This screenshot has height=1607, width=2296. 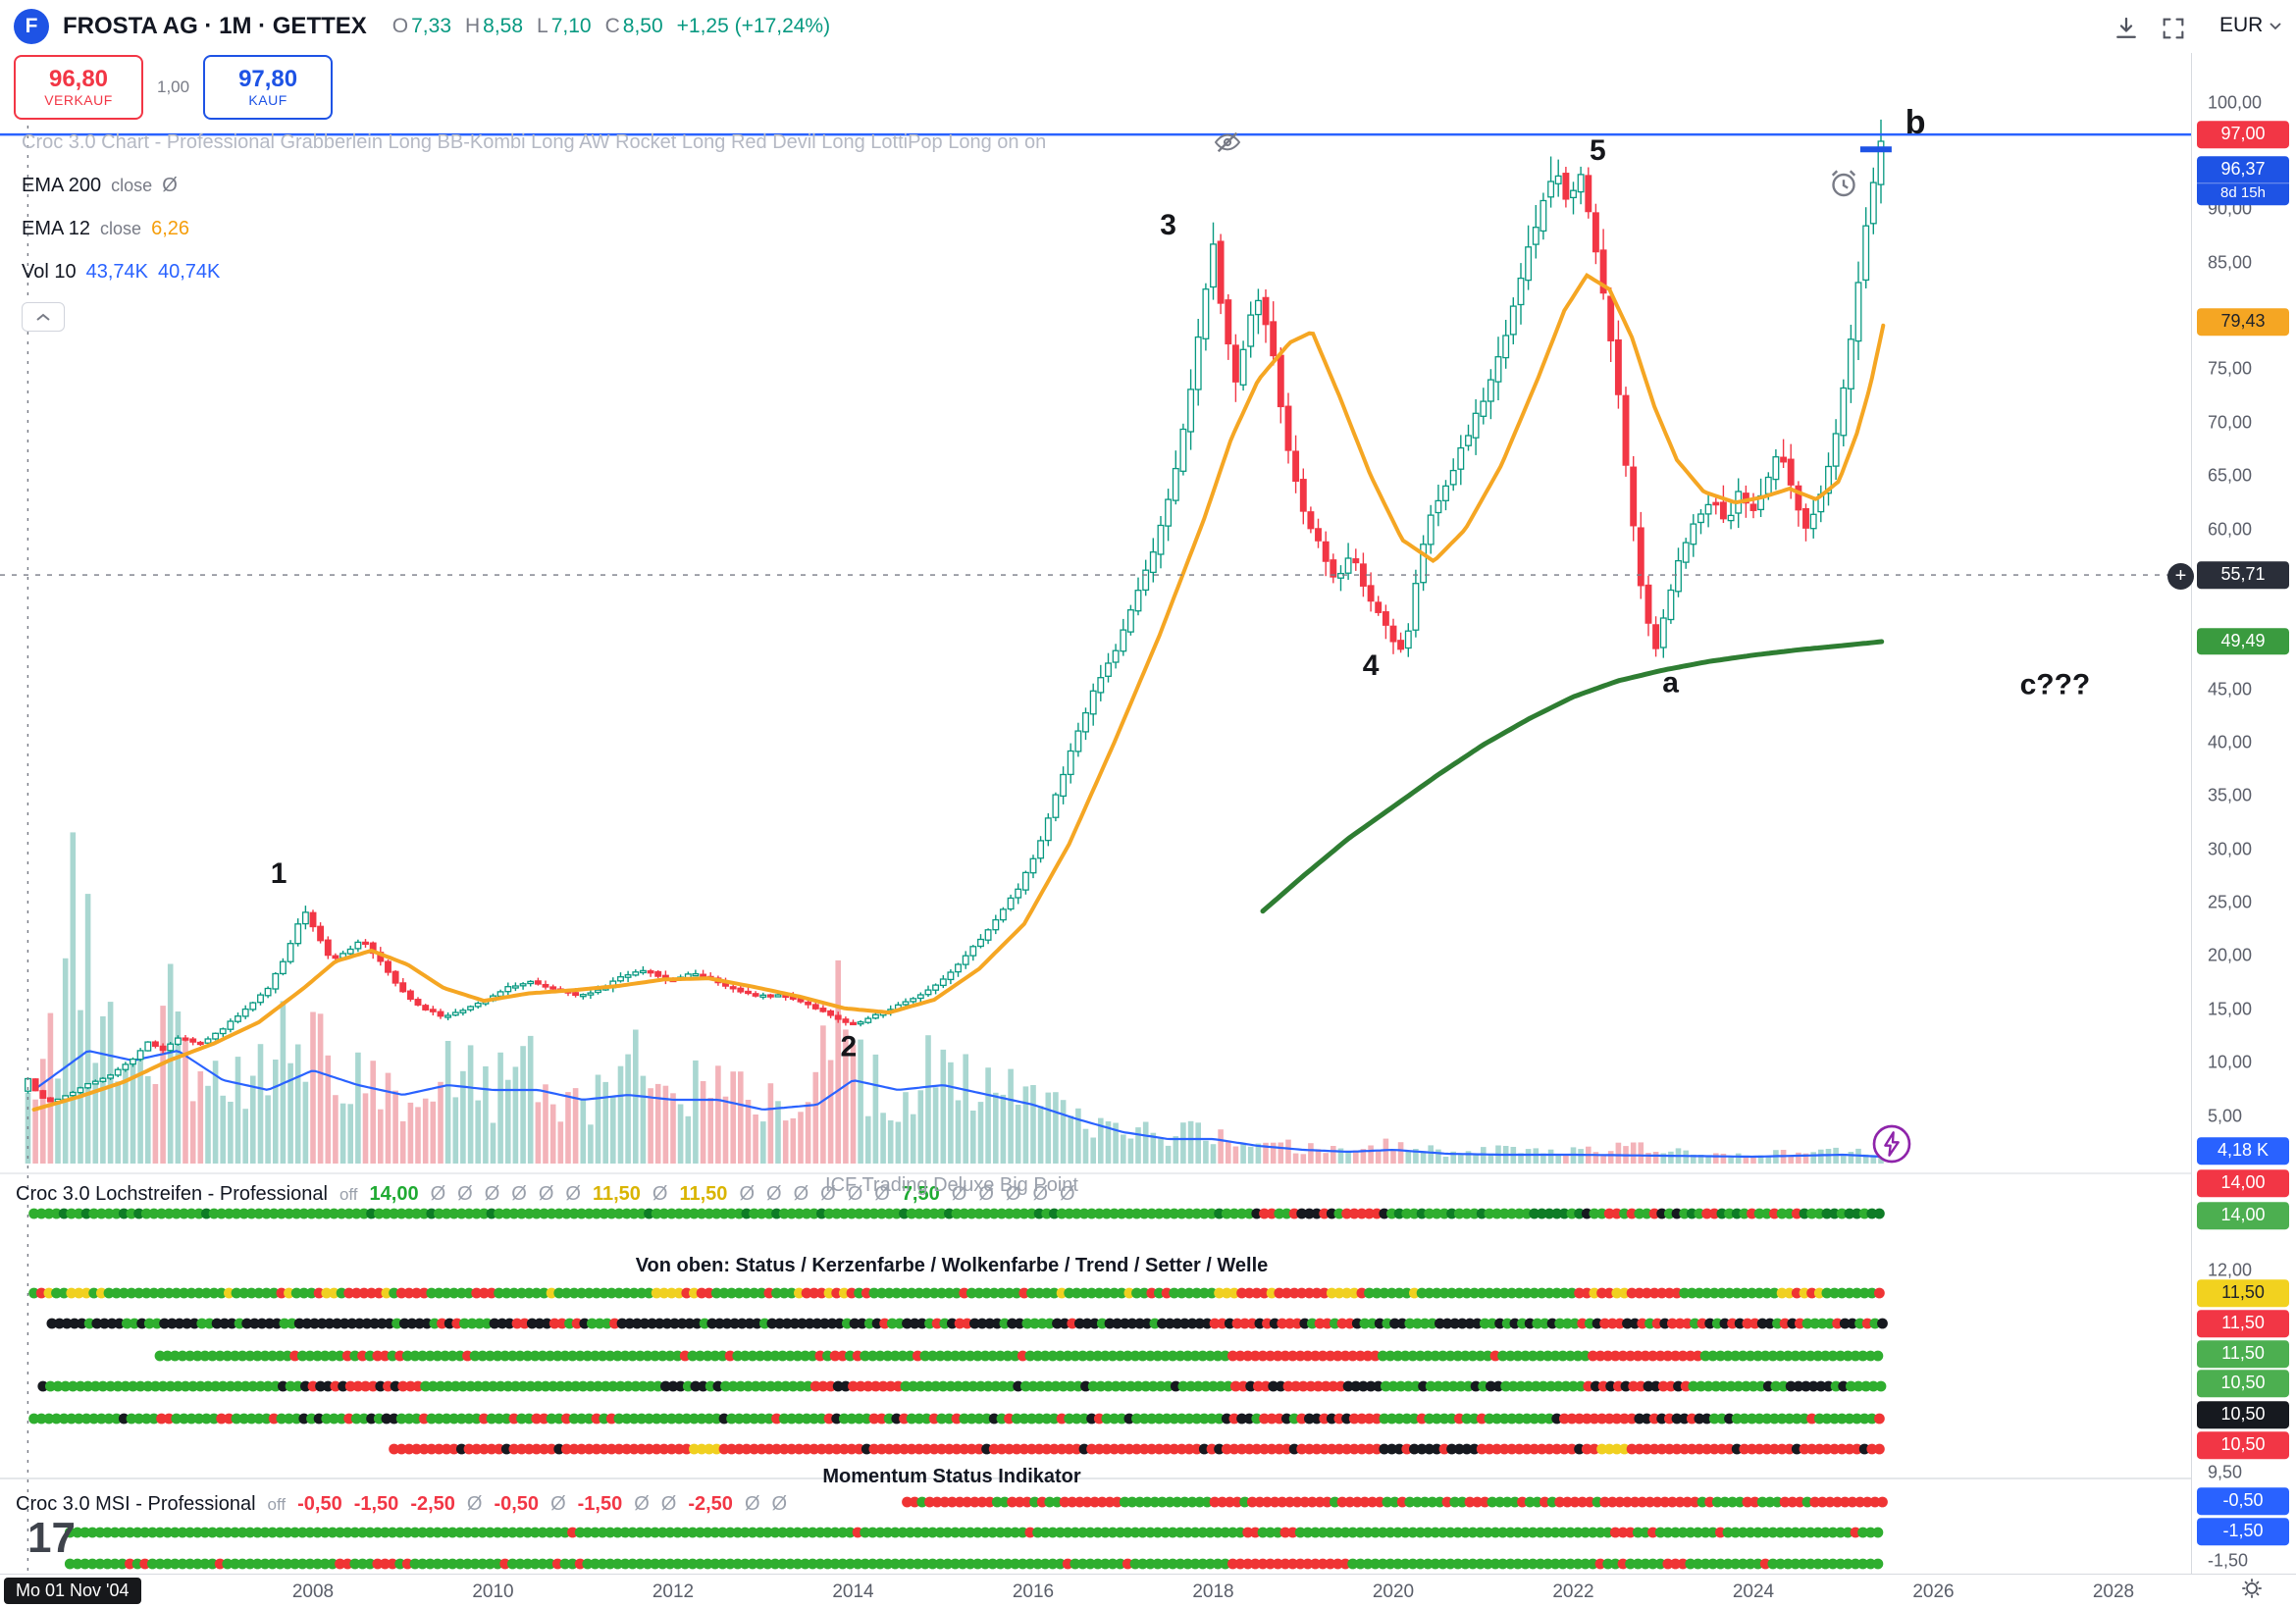 I want to click on currency-selector: EUR, so click(x=2250, y=25).